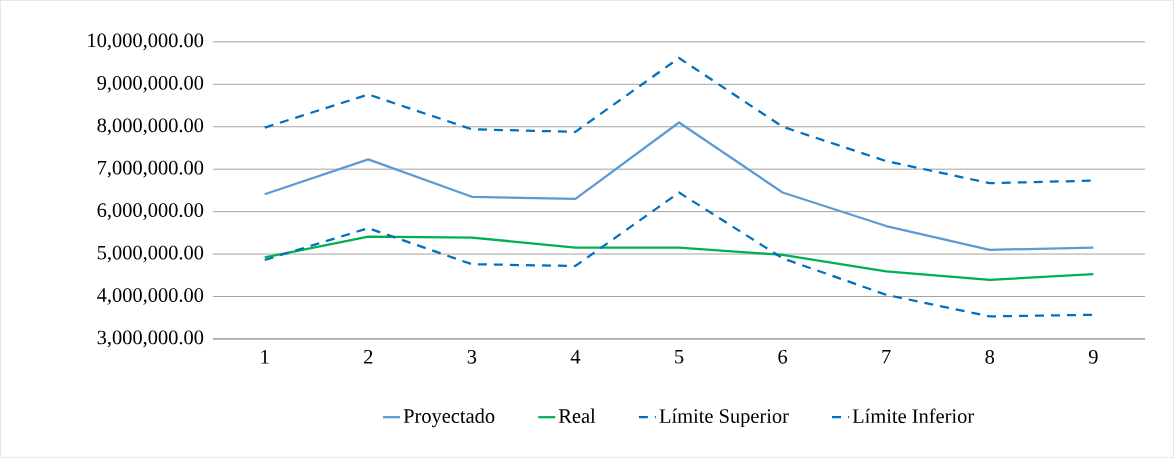 Image resolution: width=1174 pixels, height=458 pixels. I want to click on x-tick-label: 3, so click(472, 357).